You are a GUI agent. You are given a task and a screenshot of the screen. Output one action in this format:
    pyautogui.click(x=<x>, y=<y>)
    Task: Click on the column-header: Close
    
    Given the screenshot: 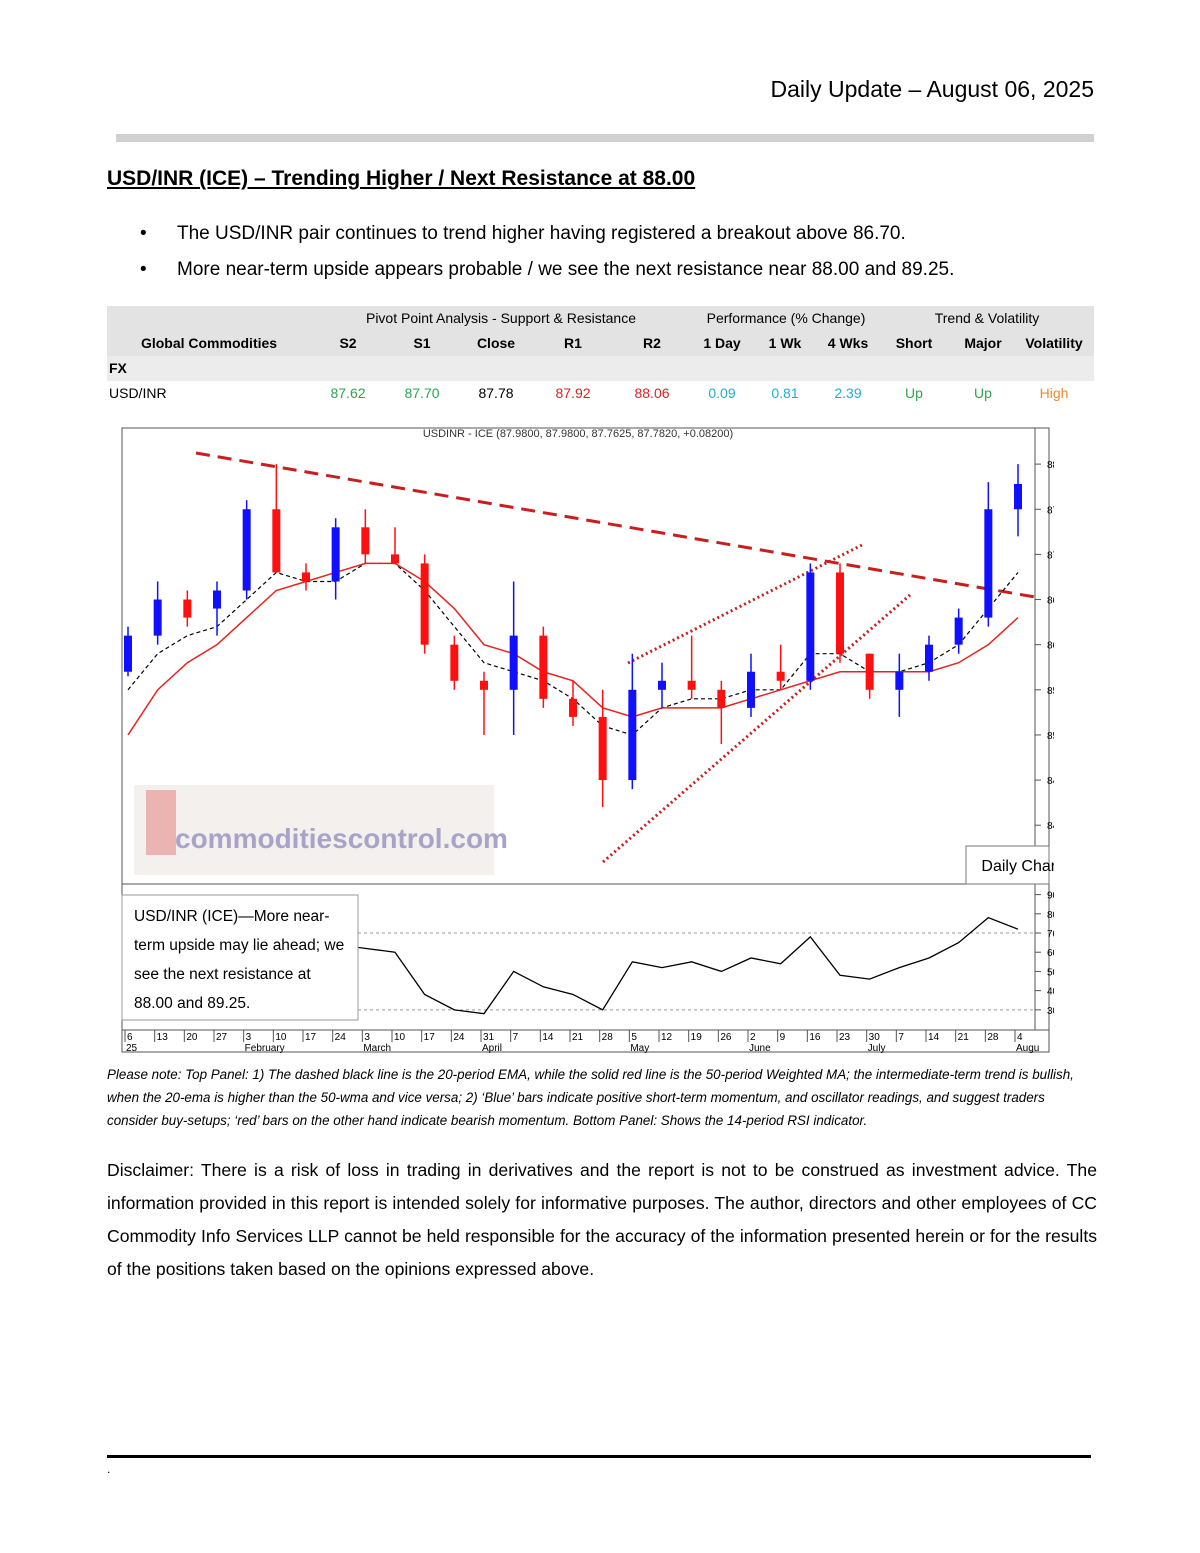 What is the action you would take?
    pyautogui.click(x=496, y=343)
    